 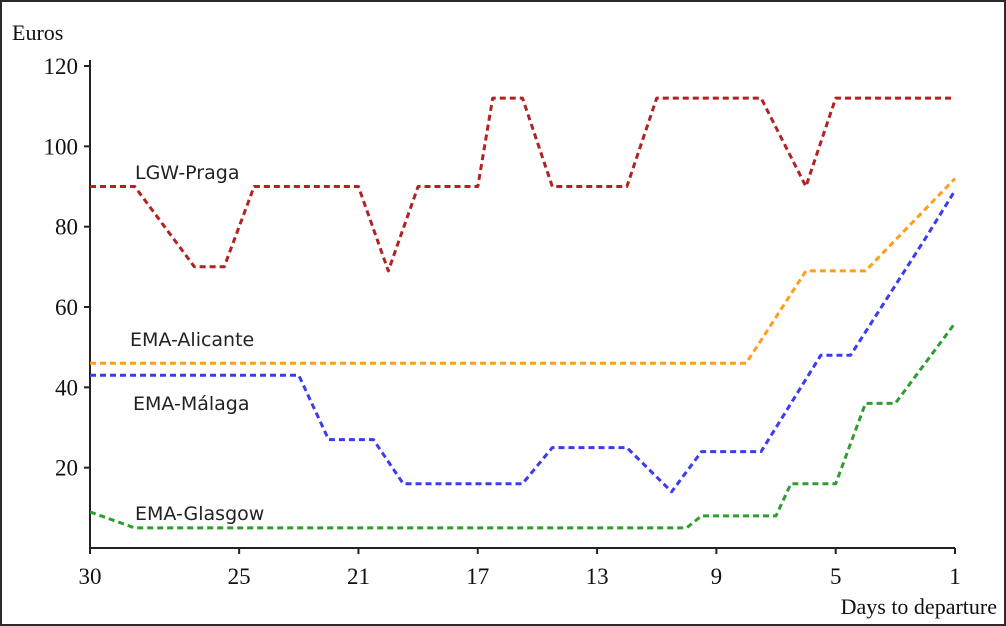 What do you see at coordinates (37, 32) in the screenshot?
I see `y-axis-title: Euros` at bounding box center [37, 32].